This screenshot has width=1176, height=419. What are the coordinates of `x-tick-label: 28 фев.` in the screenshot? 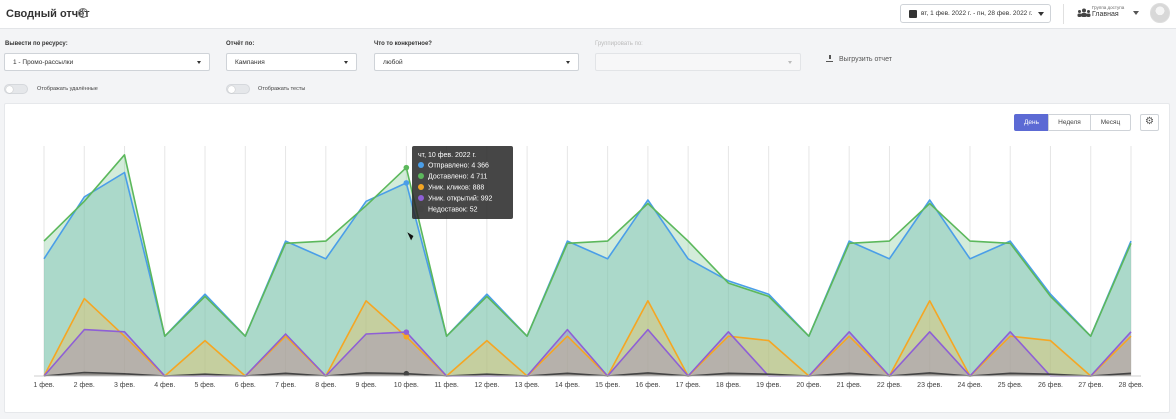 It's located at (1130, 385).